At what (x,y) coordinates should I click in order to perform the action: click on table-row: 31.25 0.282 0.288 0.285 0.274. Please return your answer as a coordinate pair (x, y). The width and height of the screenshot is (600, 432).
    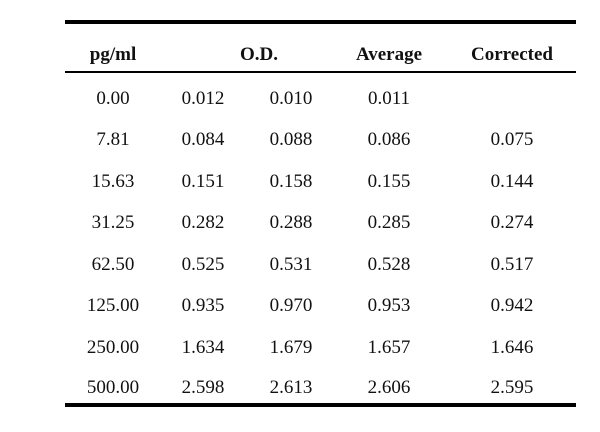
    Looking at the image, I should click on (300, 223).